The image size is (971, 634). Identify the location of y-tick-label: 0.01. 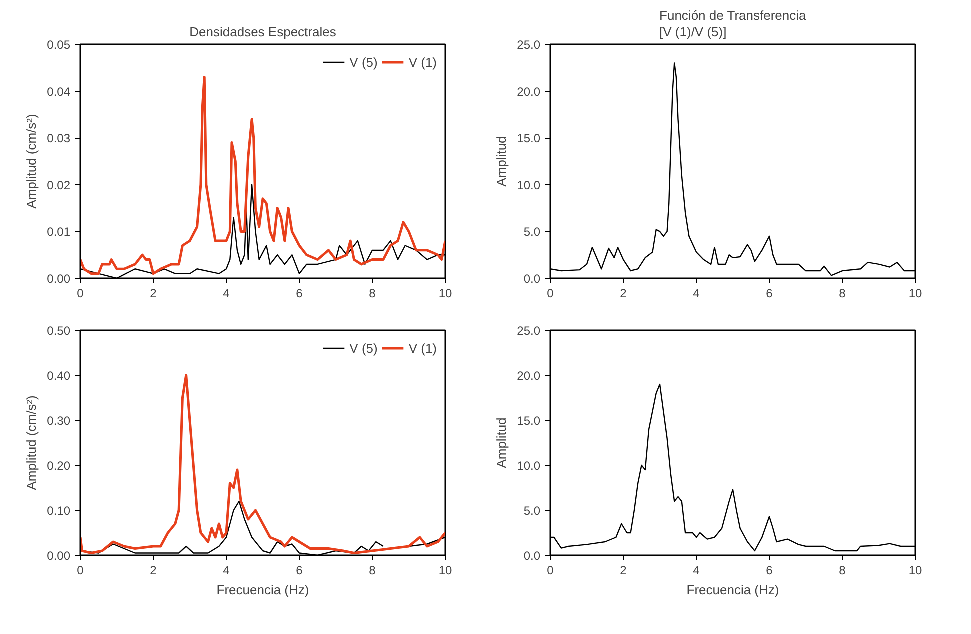
(59, 232).